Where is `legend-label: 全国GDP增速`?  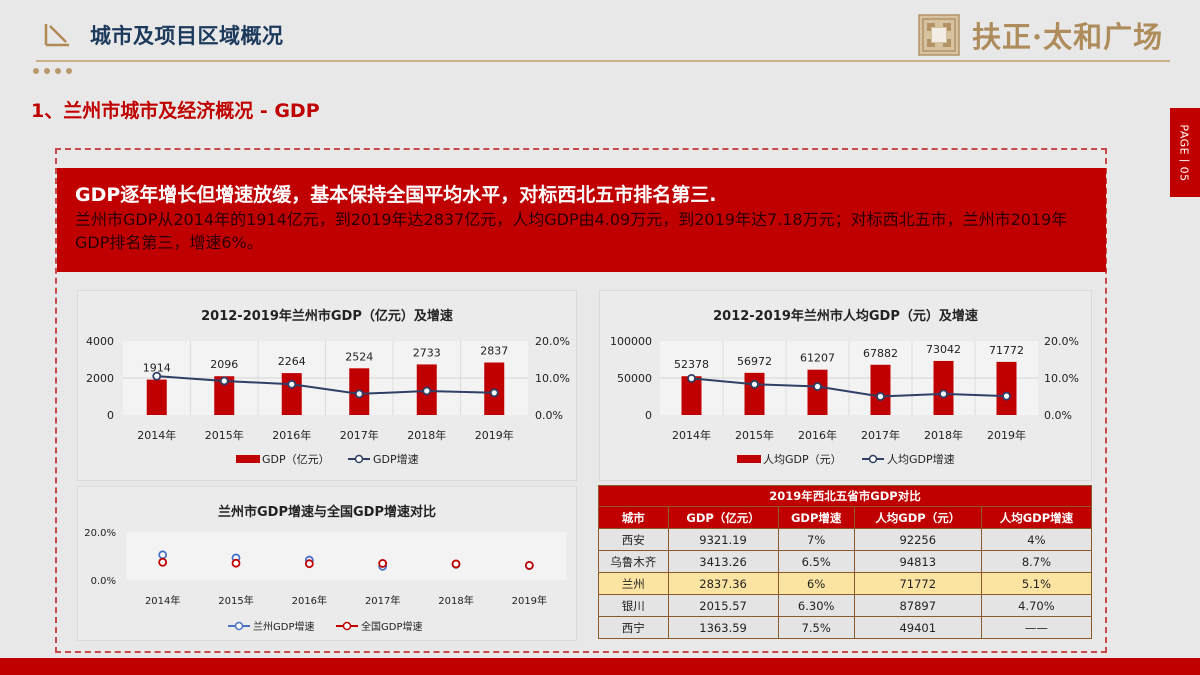
legend-label: 全国GDP增速 is located at coordinates (391, 626).